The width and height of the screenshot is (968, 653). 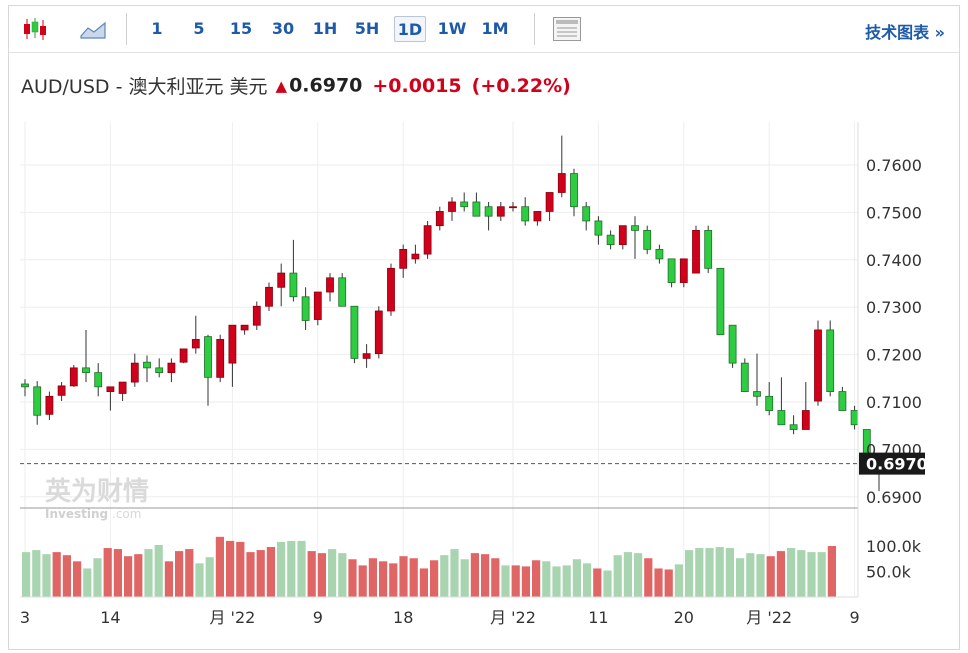 I want to click on interval-1w-button: 1W, so click(x=452, y=28).